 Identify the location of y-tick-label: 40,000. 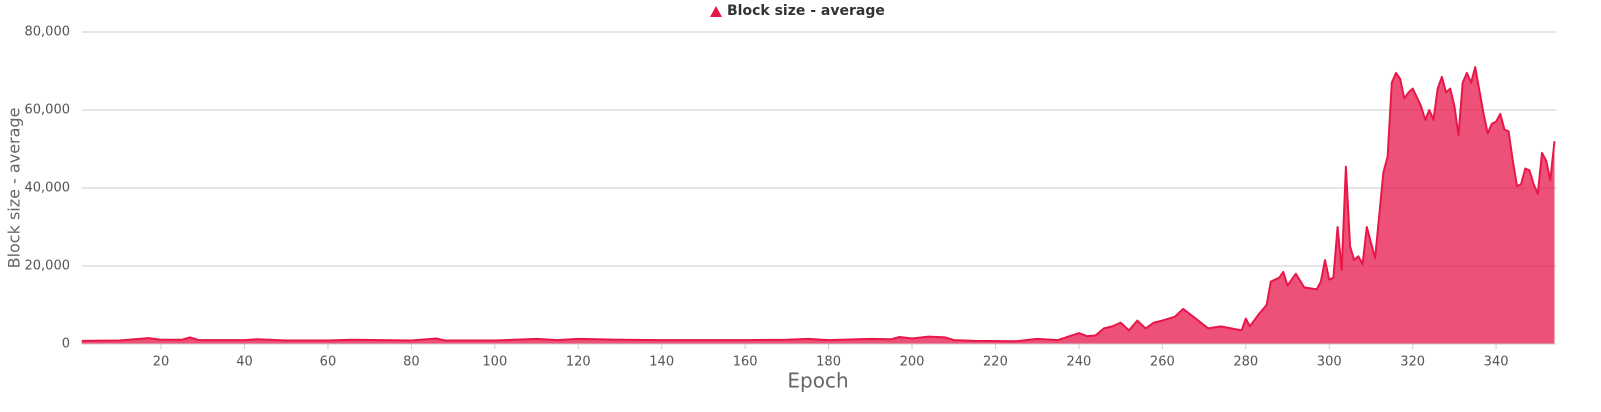
(48, 188).